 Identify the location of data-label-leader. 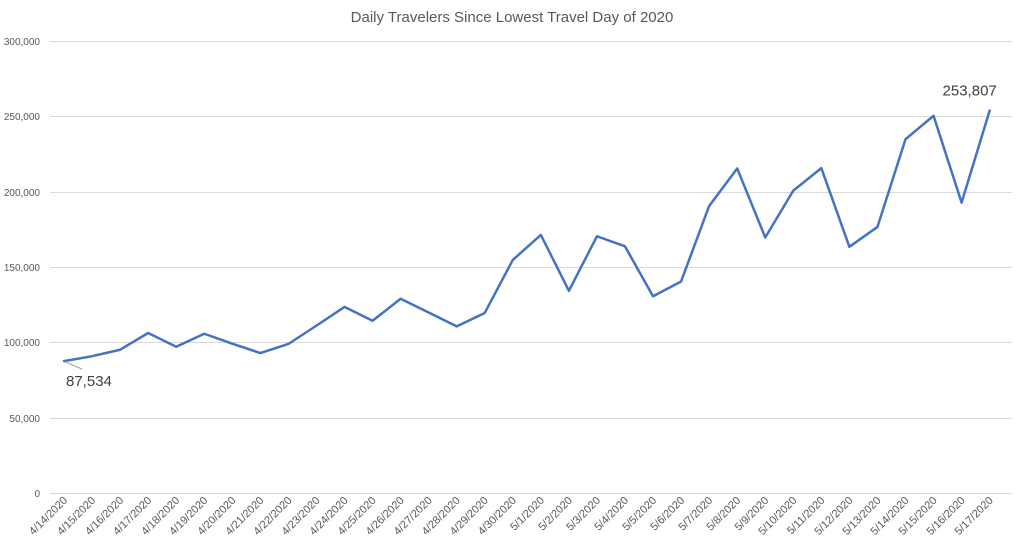
(74, 365).